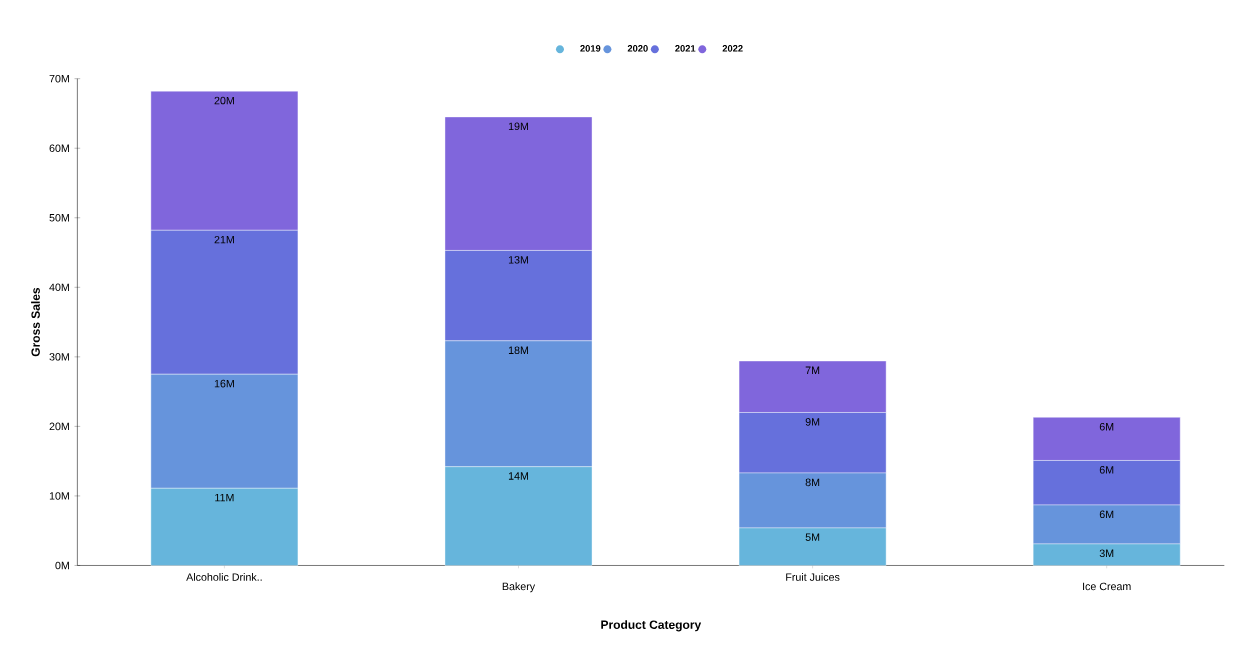  What do you see at coordinates (224, 239) in the screenshot?
I see `data-label: 21M` at bounding box center [224, 239].